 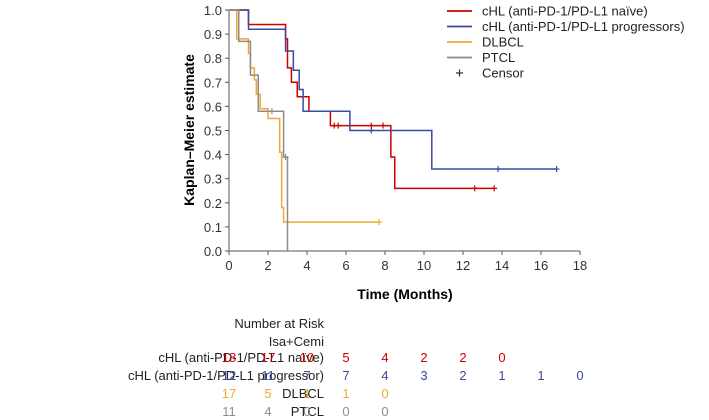 What do you see at coordinates (213, 106) in the screenshot?
I see `y-tick-label: 0.6` at bounding box center [213, 106].